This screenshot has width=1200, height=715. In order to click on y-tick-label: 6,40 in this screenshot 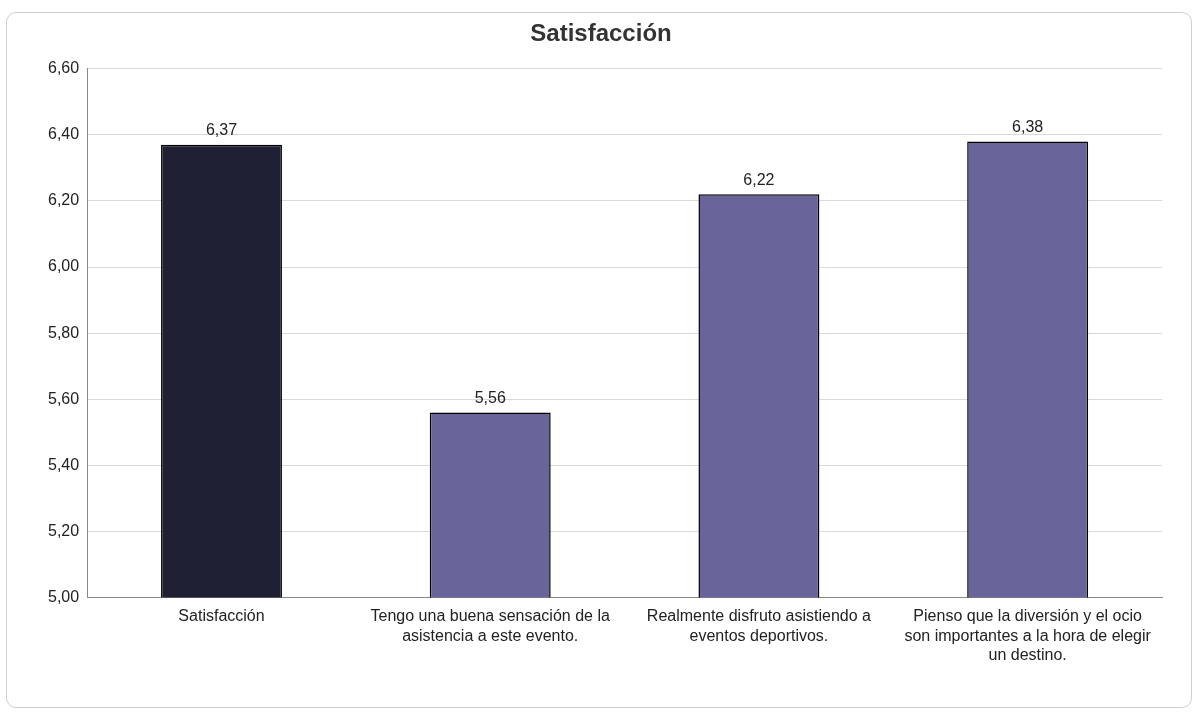, I will do `click(64, 134)`.